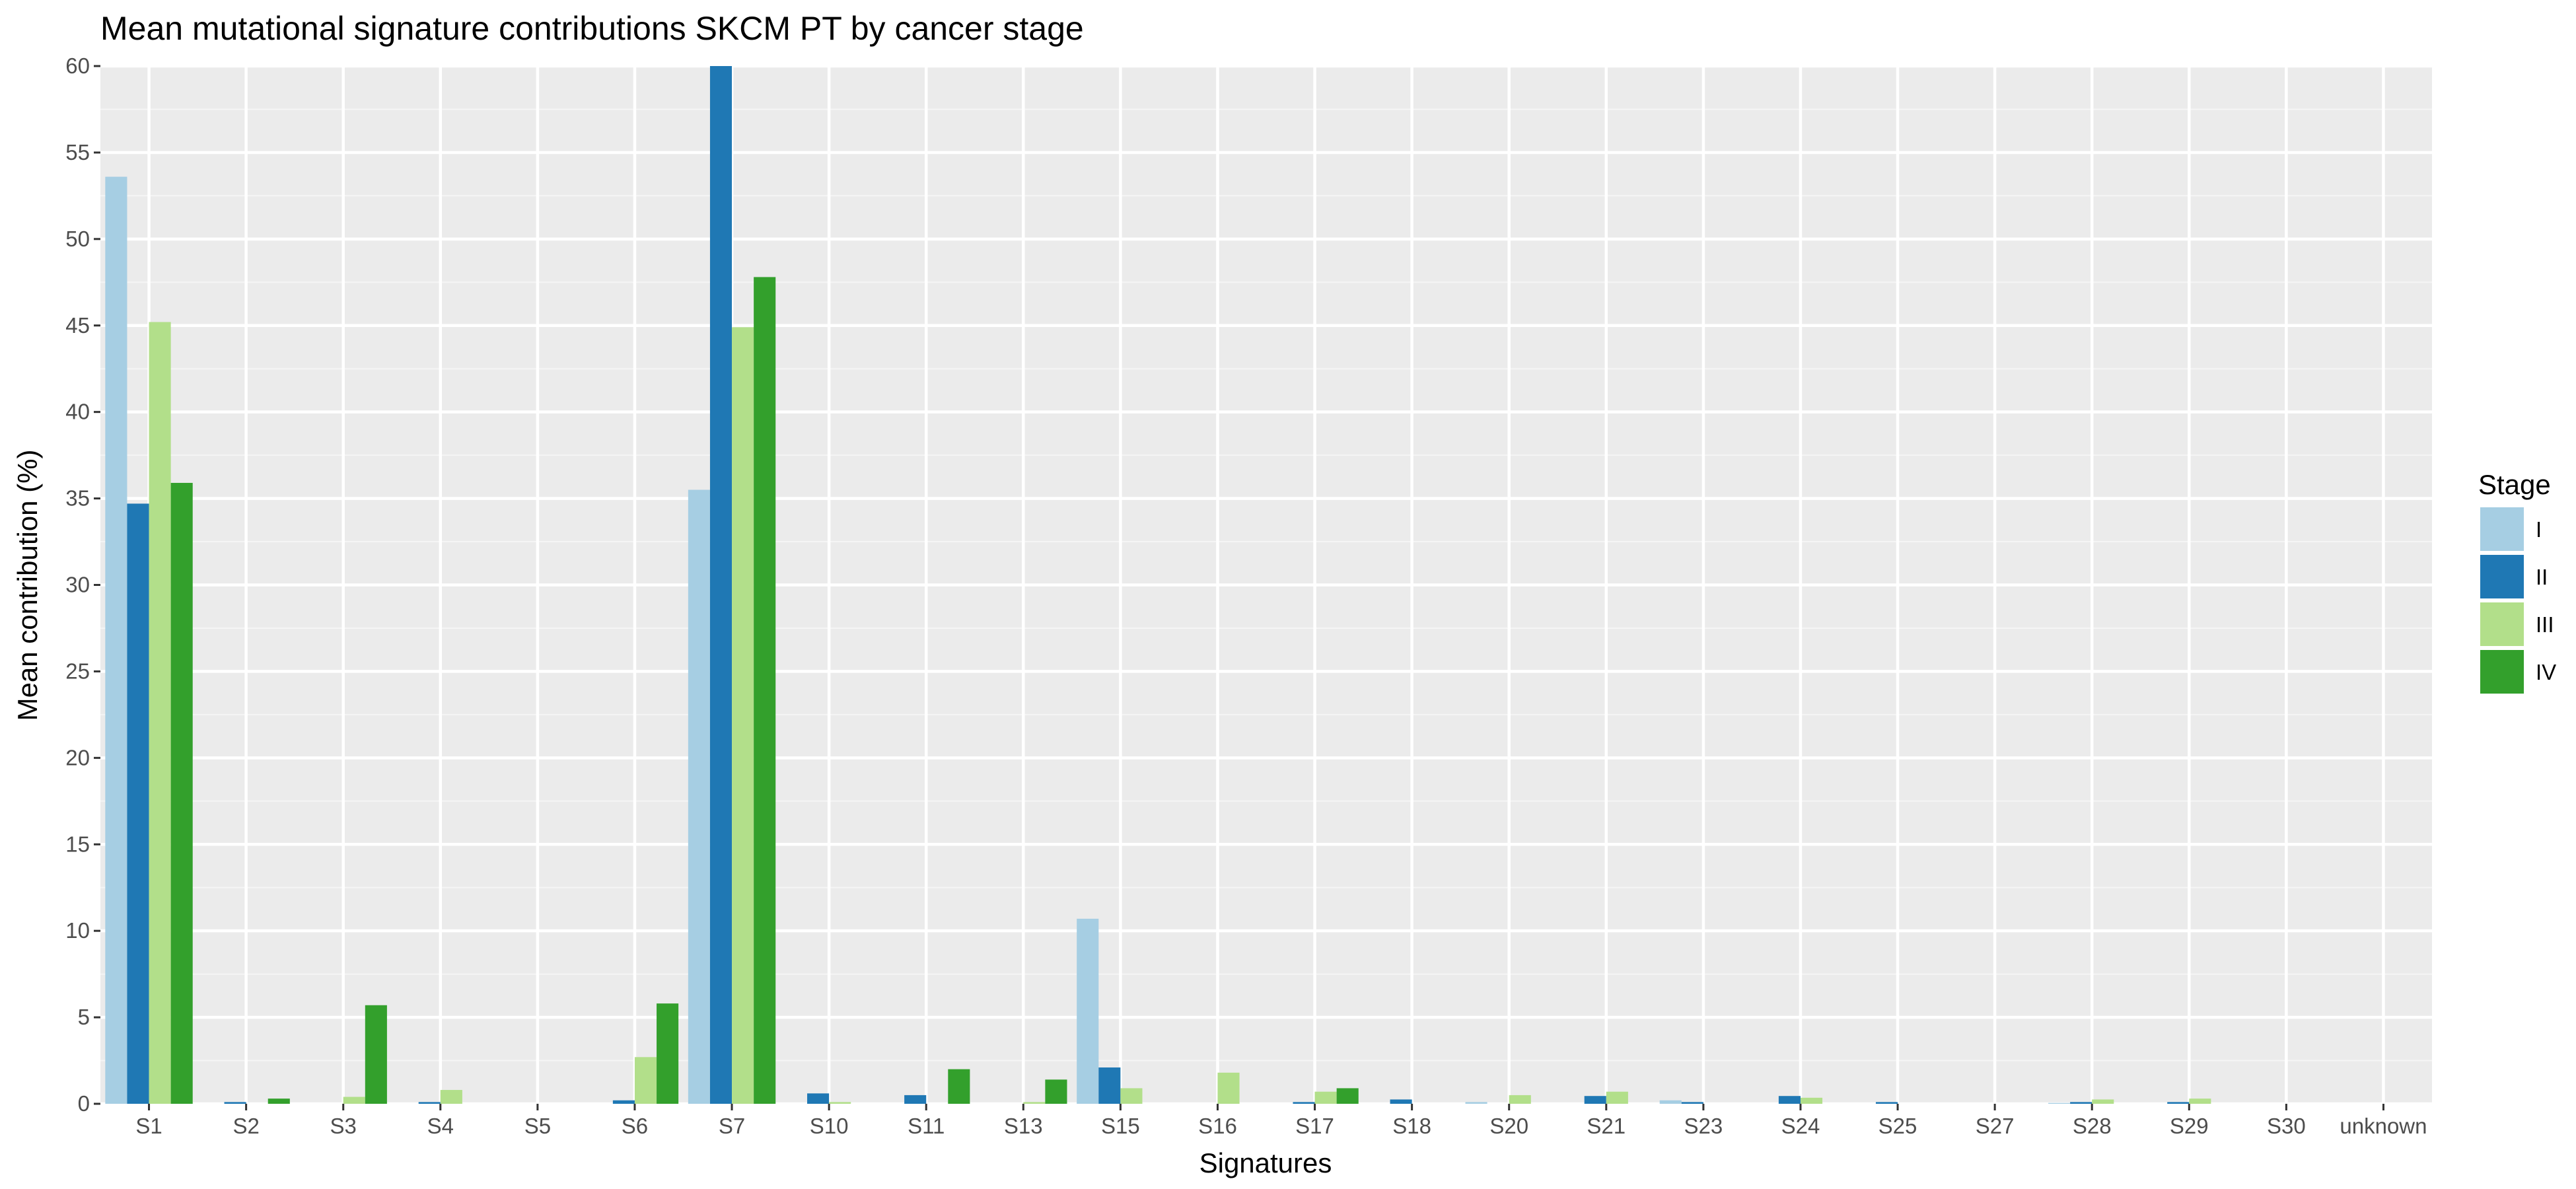  What do you see at coordinates (28, 585) in the screenshot?
I see `y-axis-title: Mean contribution (%)` at bounding box center [28, 585].